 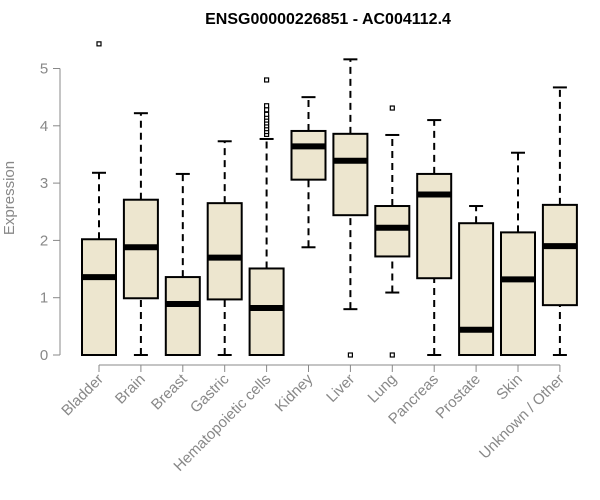 What do you see at coordinates (44, 126) in the screenshot?
I see `y-tick-label: 4` at bounding box center [44, 126].